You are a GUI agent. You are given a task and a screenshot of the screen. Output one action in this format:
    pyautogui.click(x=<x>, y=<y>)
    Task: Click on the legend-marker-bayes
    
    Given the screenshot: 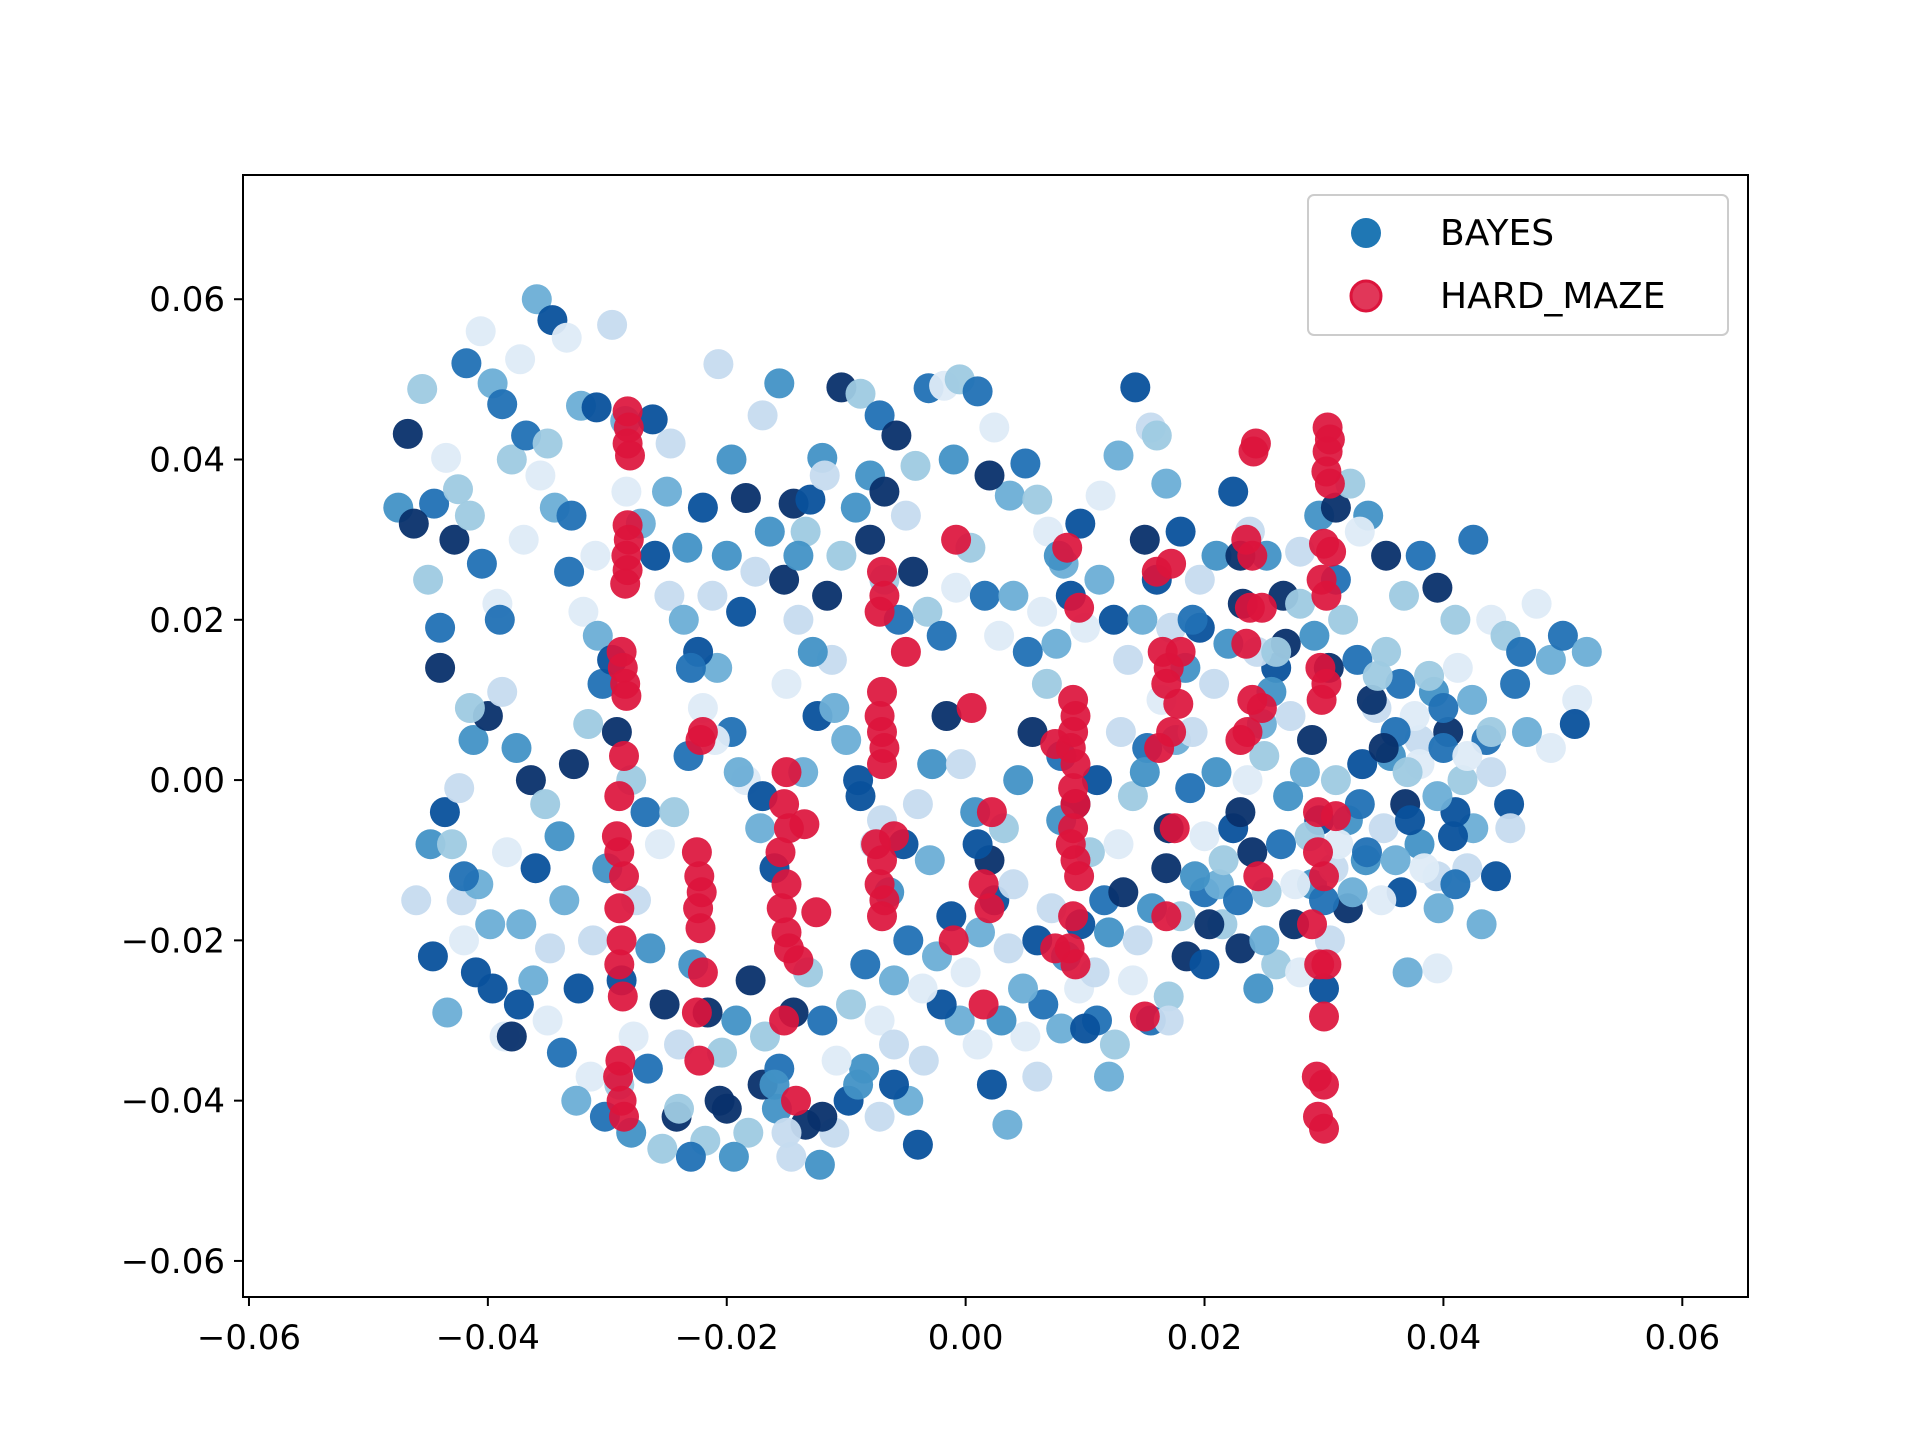 What is the action you would take?
    pyautogui.click(x=1366, y=233)
    